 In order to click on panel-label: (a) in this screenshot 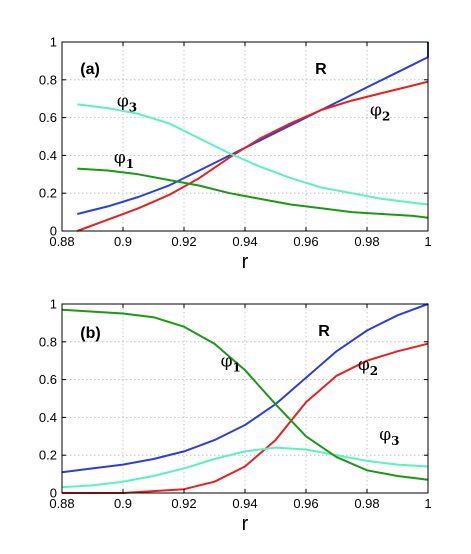, I will do `click(90, 69)`.